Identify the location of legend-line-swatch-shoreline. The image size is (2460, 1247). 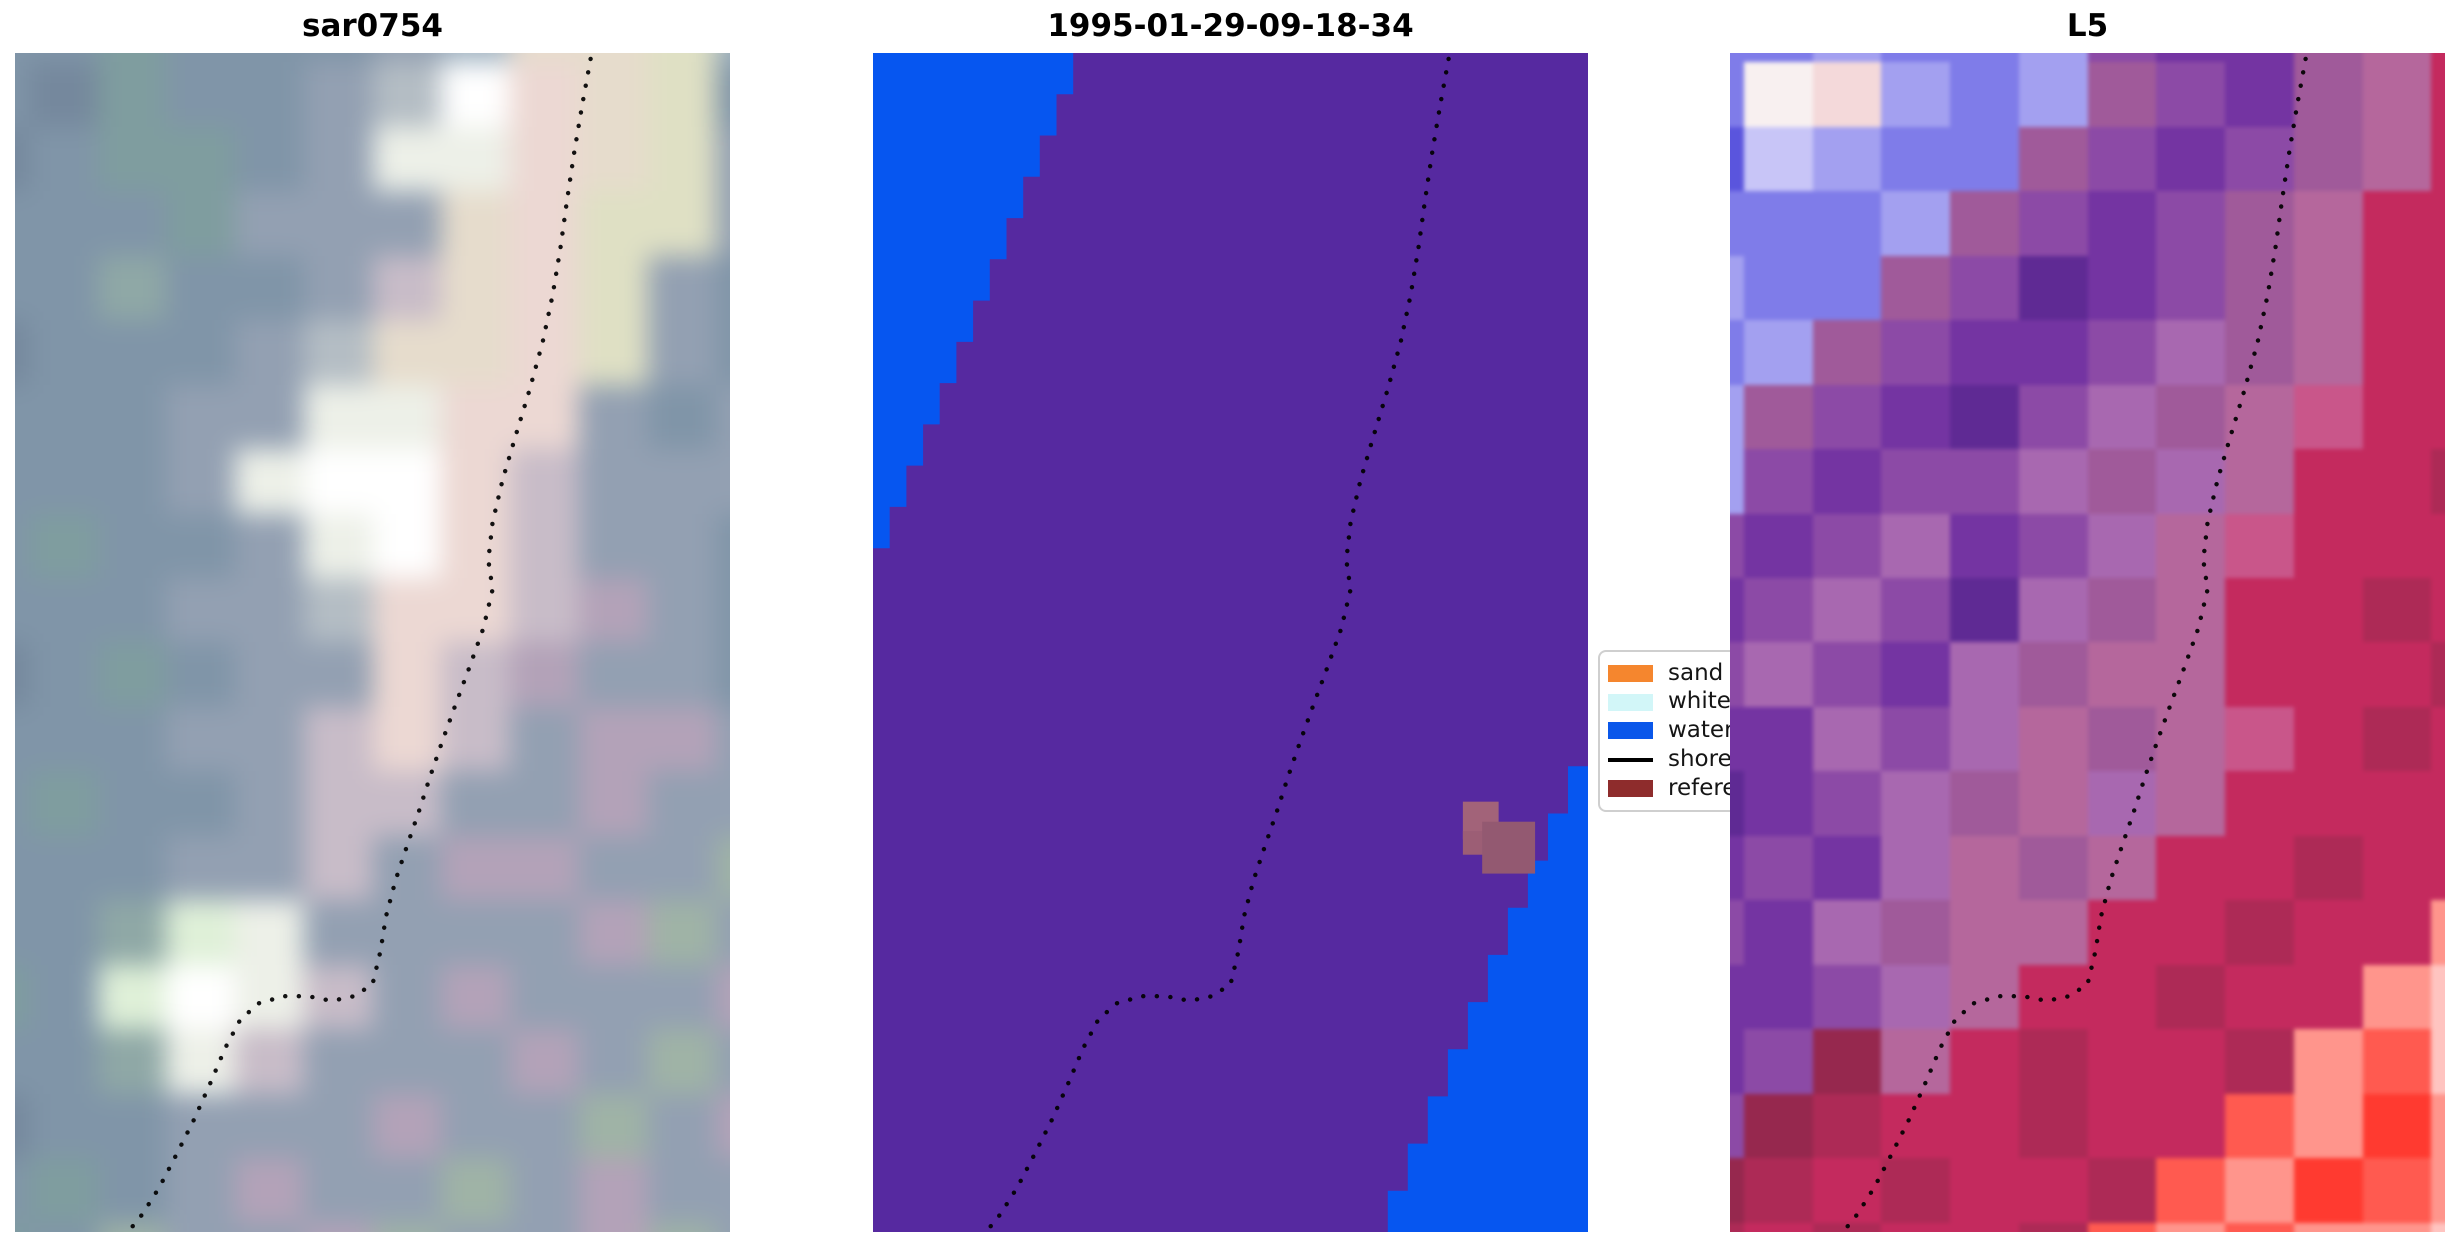
(1630, 759).